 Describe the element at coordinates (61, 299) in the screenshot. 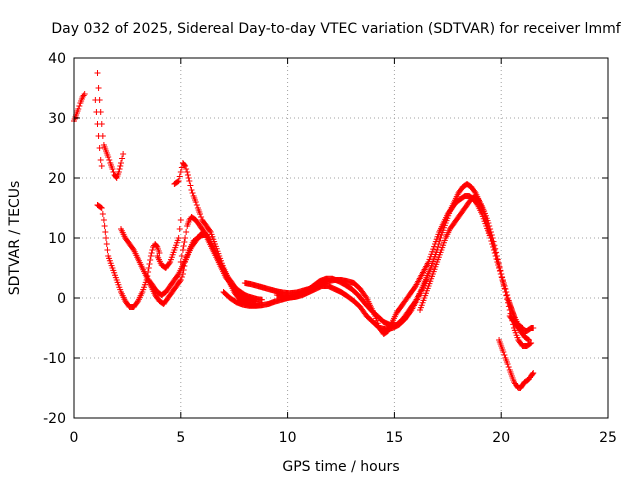

I see `y-tick-label: 0` at that location.